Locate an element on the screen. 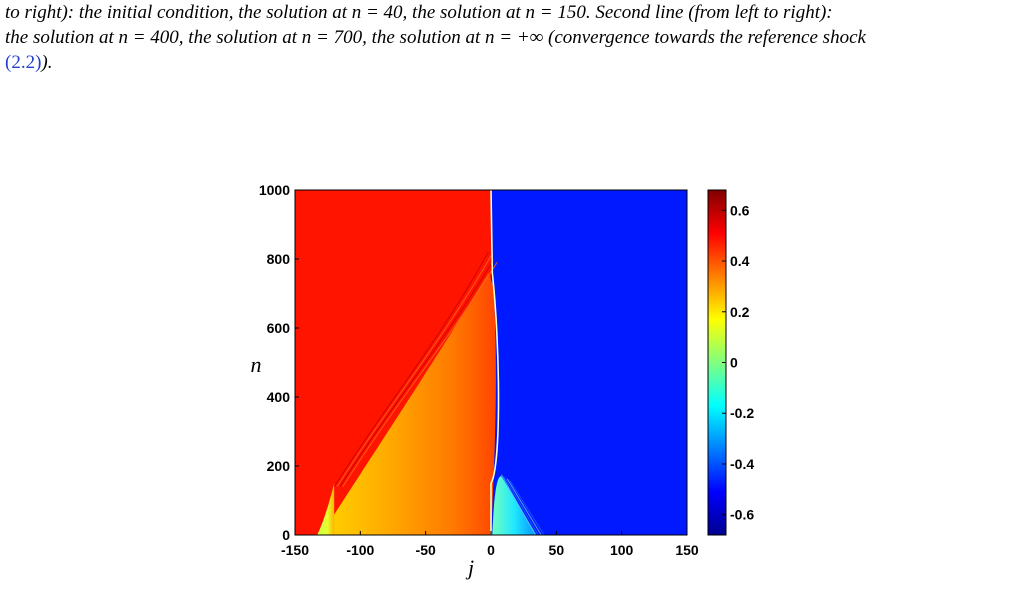  colorbar-tick-label: 0.4 is located at coordinates (740, 261).